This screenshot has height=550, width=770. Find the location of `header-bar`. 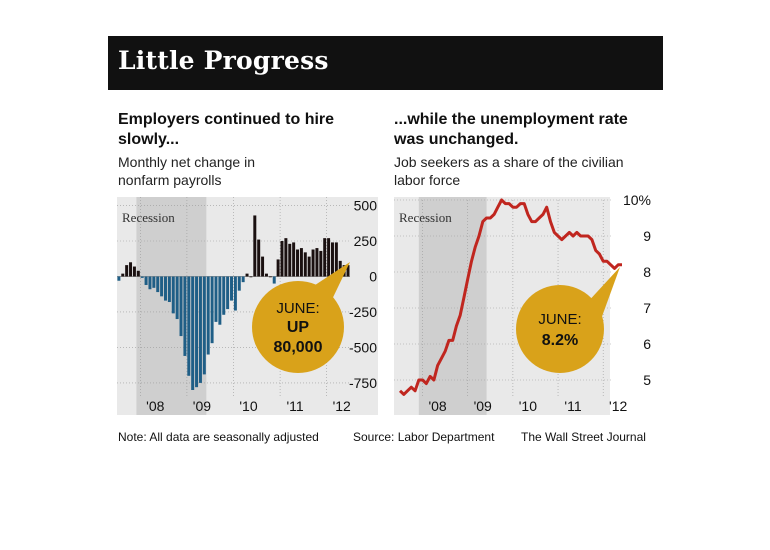

header-bar is located at coordinates (385, 63).